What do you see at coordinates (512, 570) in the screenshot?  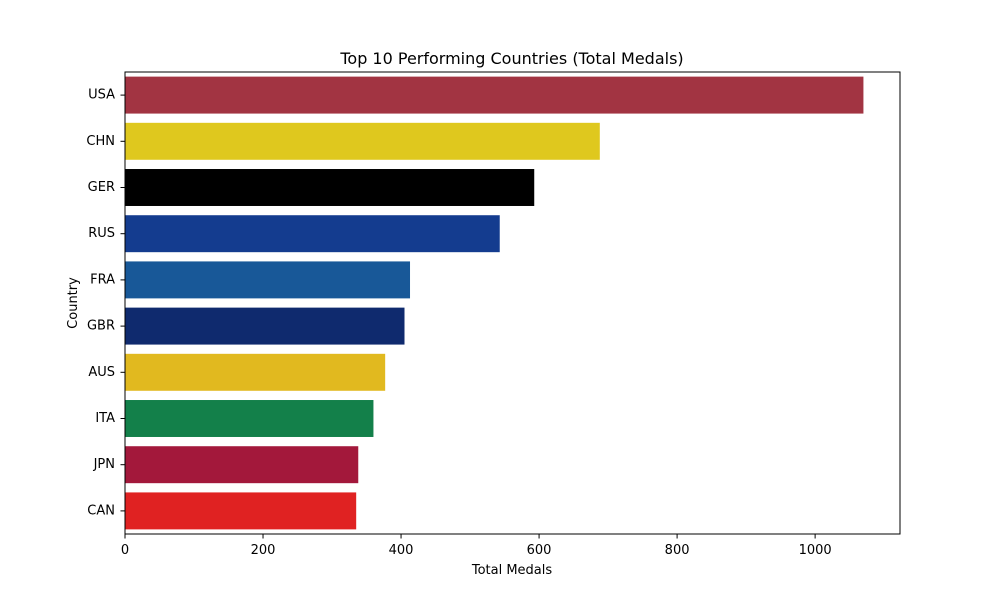 I see `x-axis-title: Total Medals` at bounding box center [512, 570].